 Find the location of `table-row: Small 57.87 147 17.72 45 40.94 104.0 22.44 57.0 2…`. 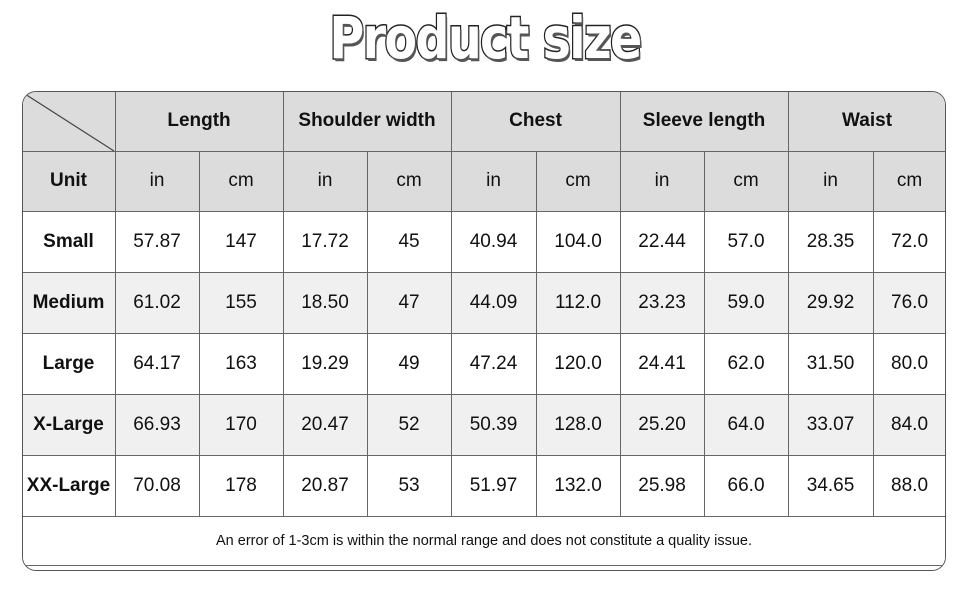

table-row: Small 57.87 147 17.72 45 40.94 104.0 22.44 57.0 2… is located at coordinates (484, 241).